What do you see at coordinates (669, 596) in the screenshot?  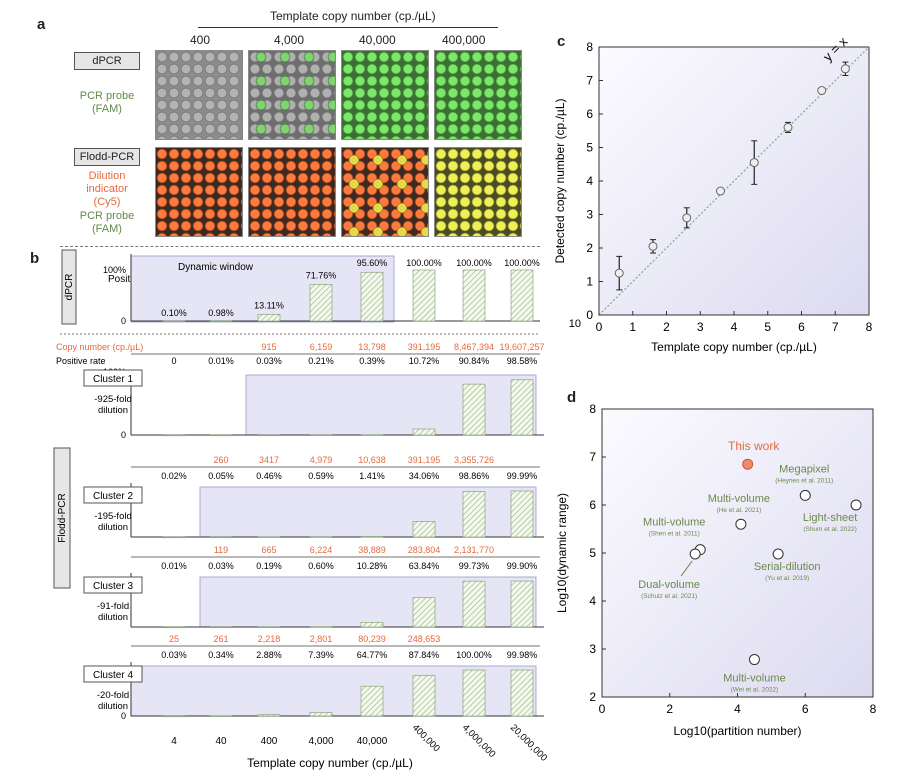 I see `panel-d-point-ref-5: (Schulz et al. 2021)` at bounding box center [669, 596].